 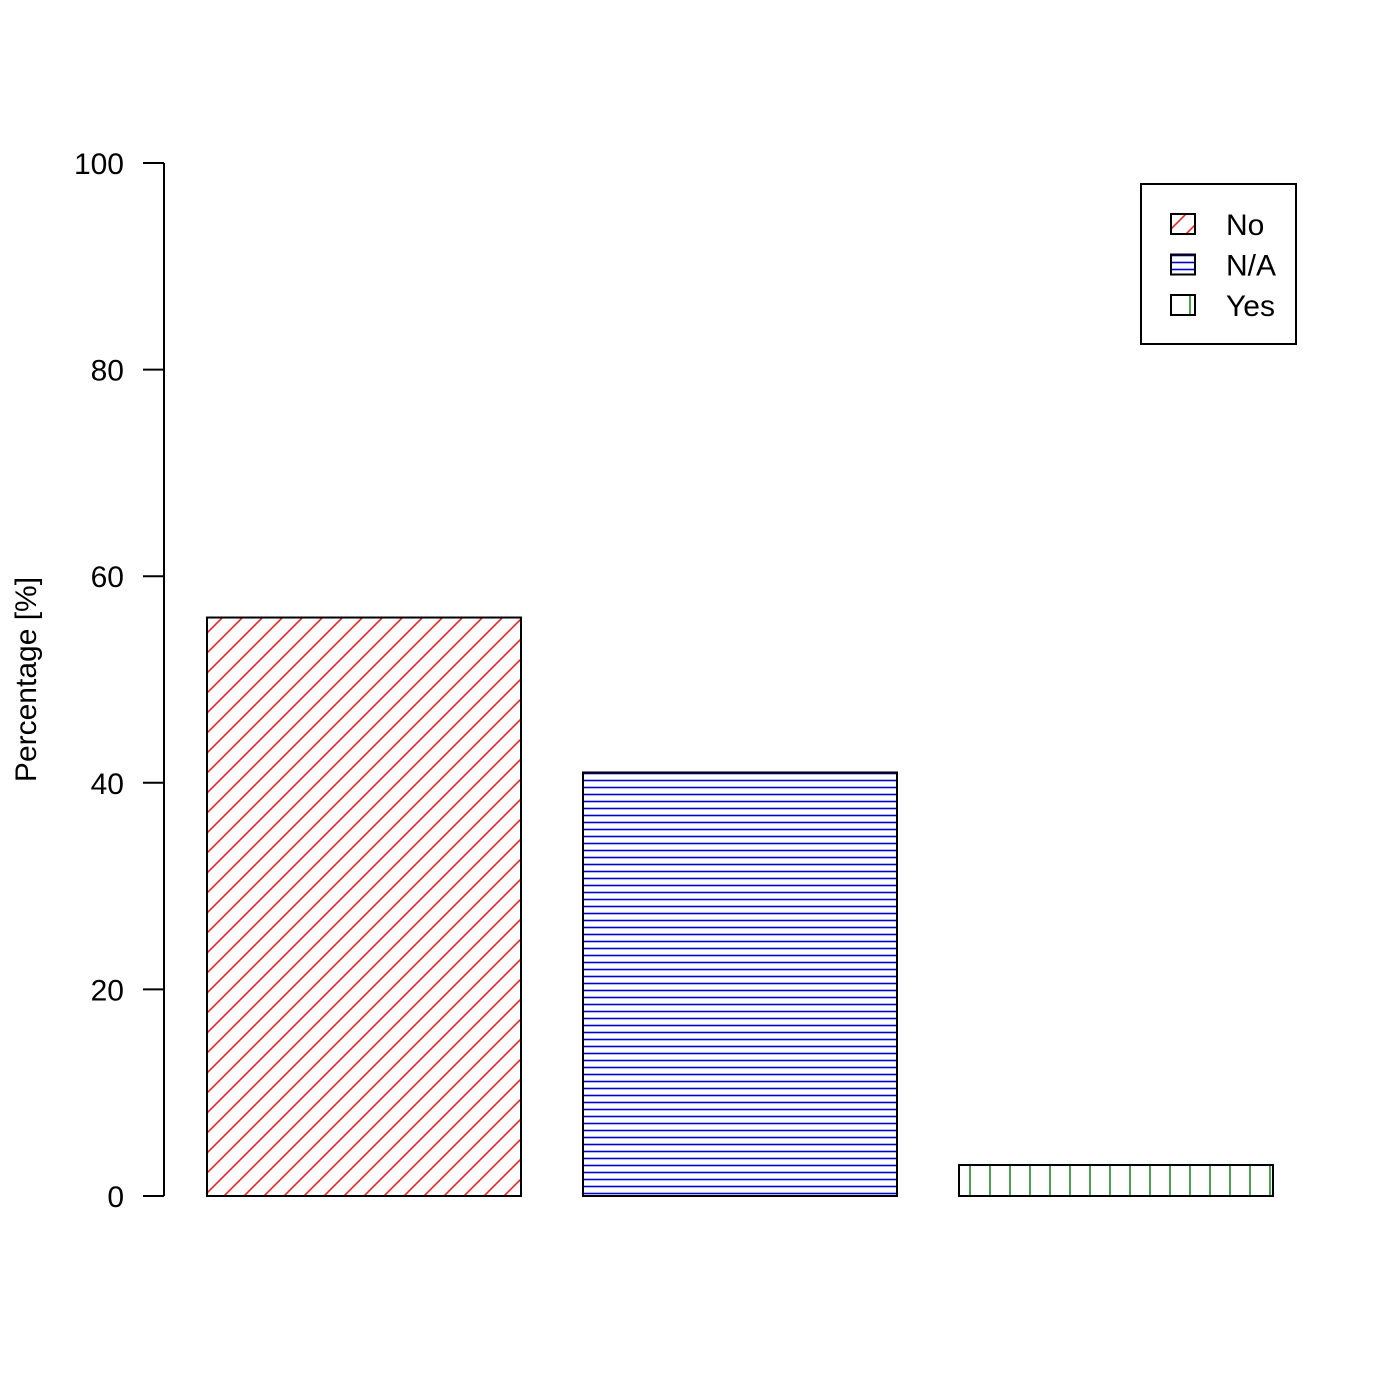 I want to click on legend-label: N/A, so click(x=1251, y=266).